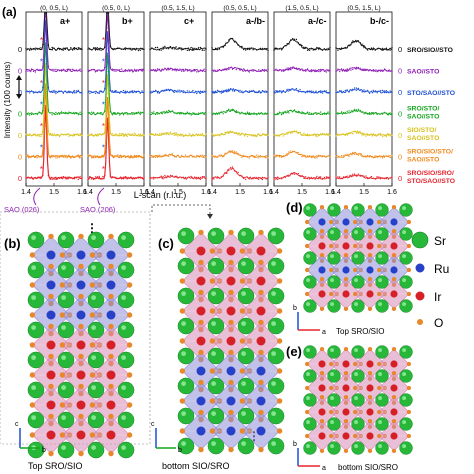 The width and height of the screenshot is (474, 474). Describe the element at coordinates (349, 268) in the screenshot. I see `panel-d-structure: (d) b a Top SRO/SIO` at that location.